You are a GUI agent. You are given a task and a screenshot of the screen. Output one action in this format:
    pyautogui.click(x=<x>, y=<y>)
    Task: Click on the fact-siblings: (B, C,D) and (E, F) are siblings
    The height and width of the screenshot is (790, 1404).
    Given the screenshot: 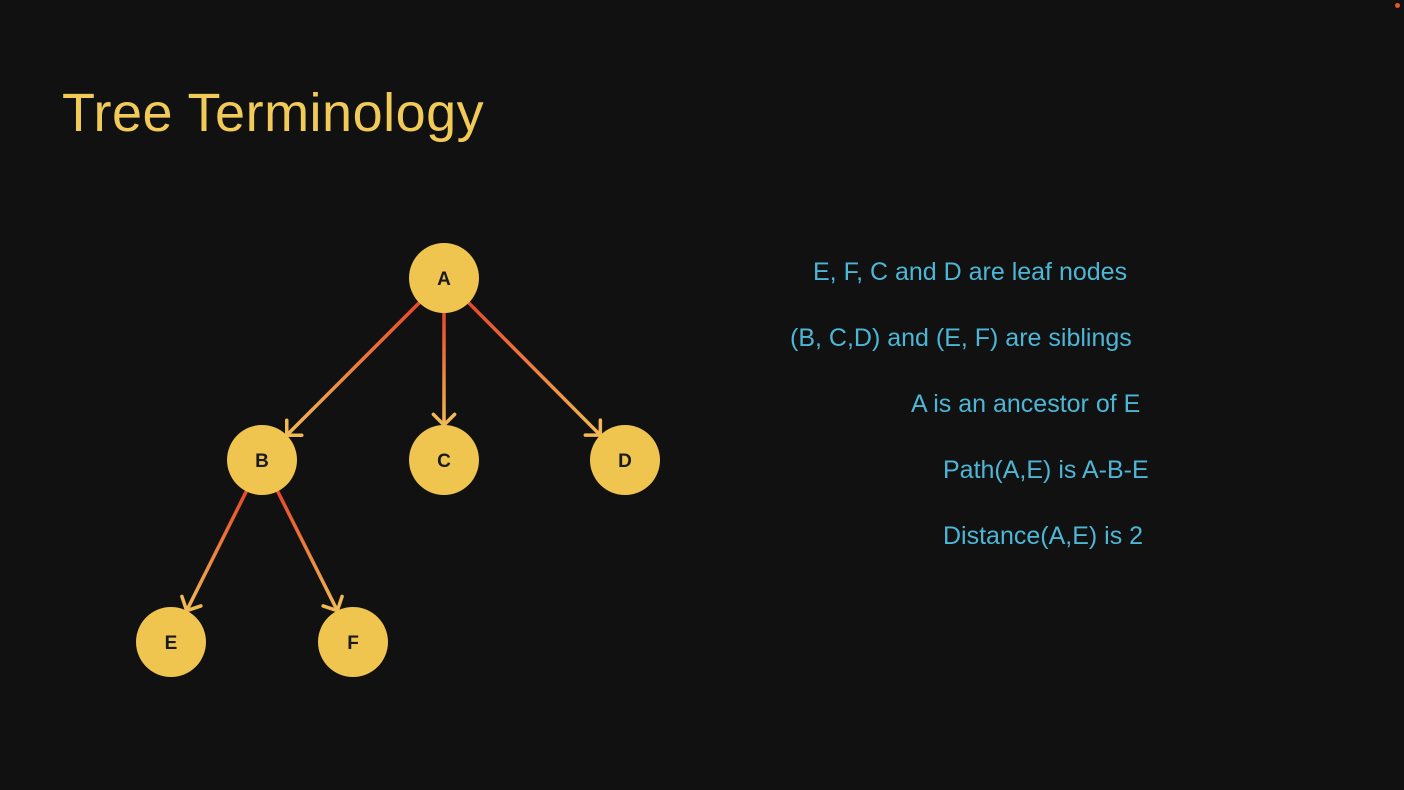 What is the action you would take?
    pyautogui.click(x=961, y=338)
    